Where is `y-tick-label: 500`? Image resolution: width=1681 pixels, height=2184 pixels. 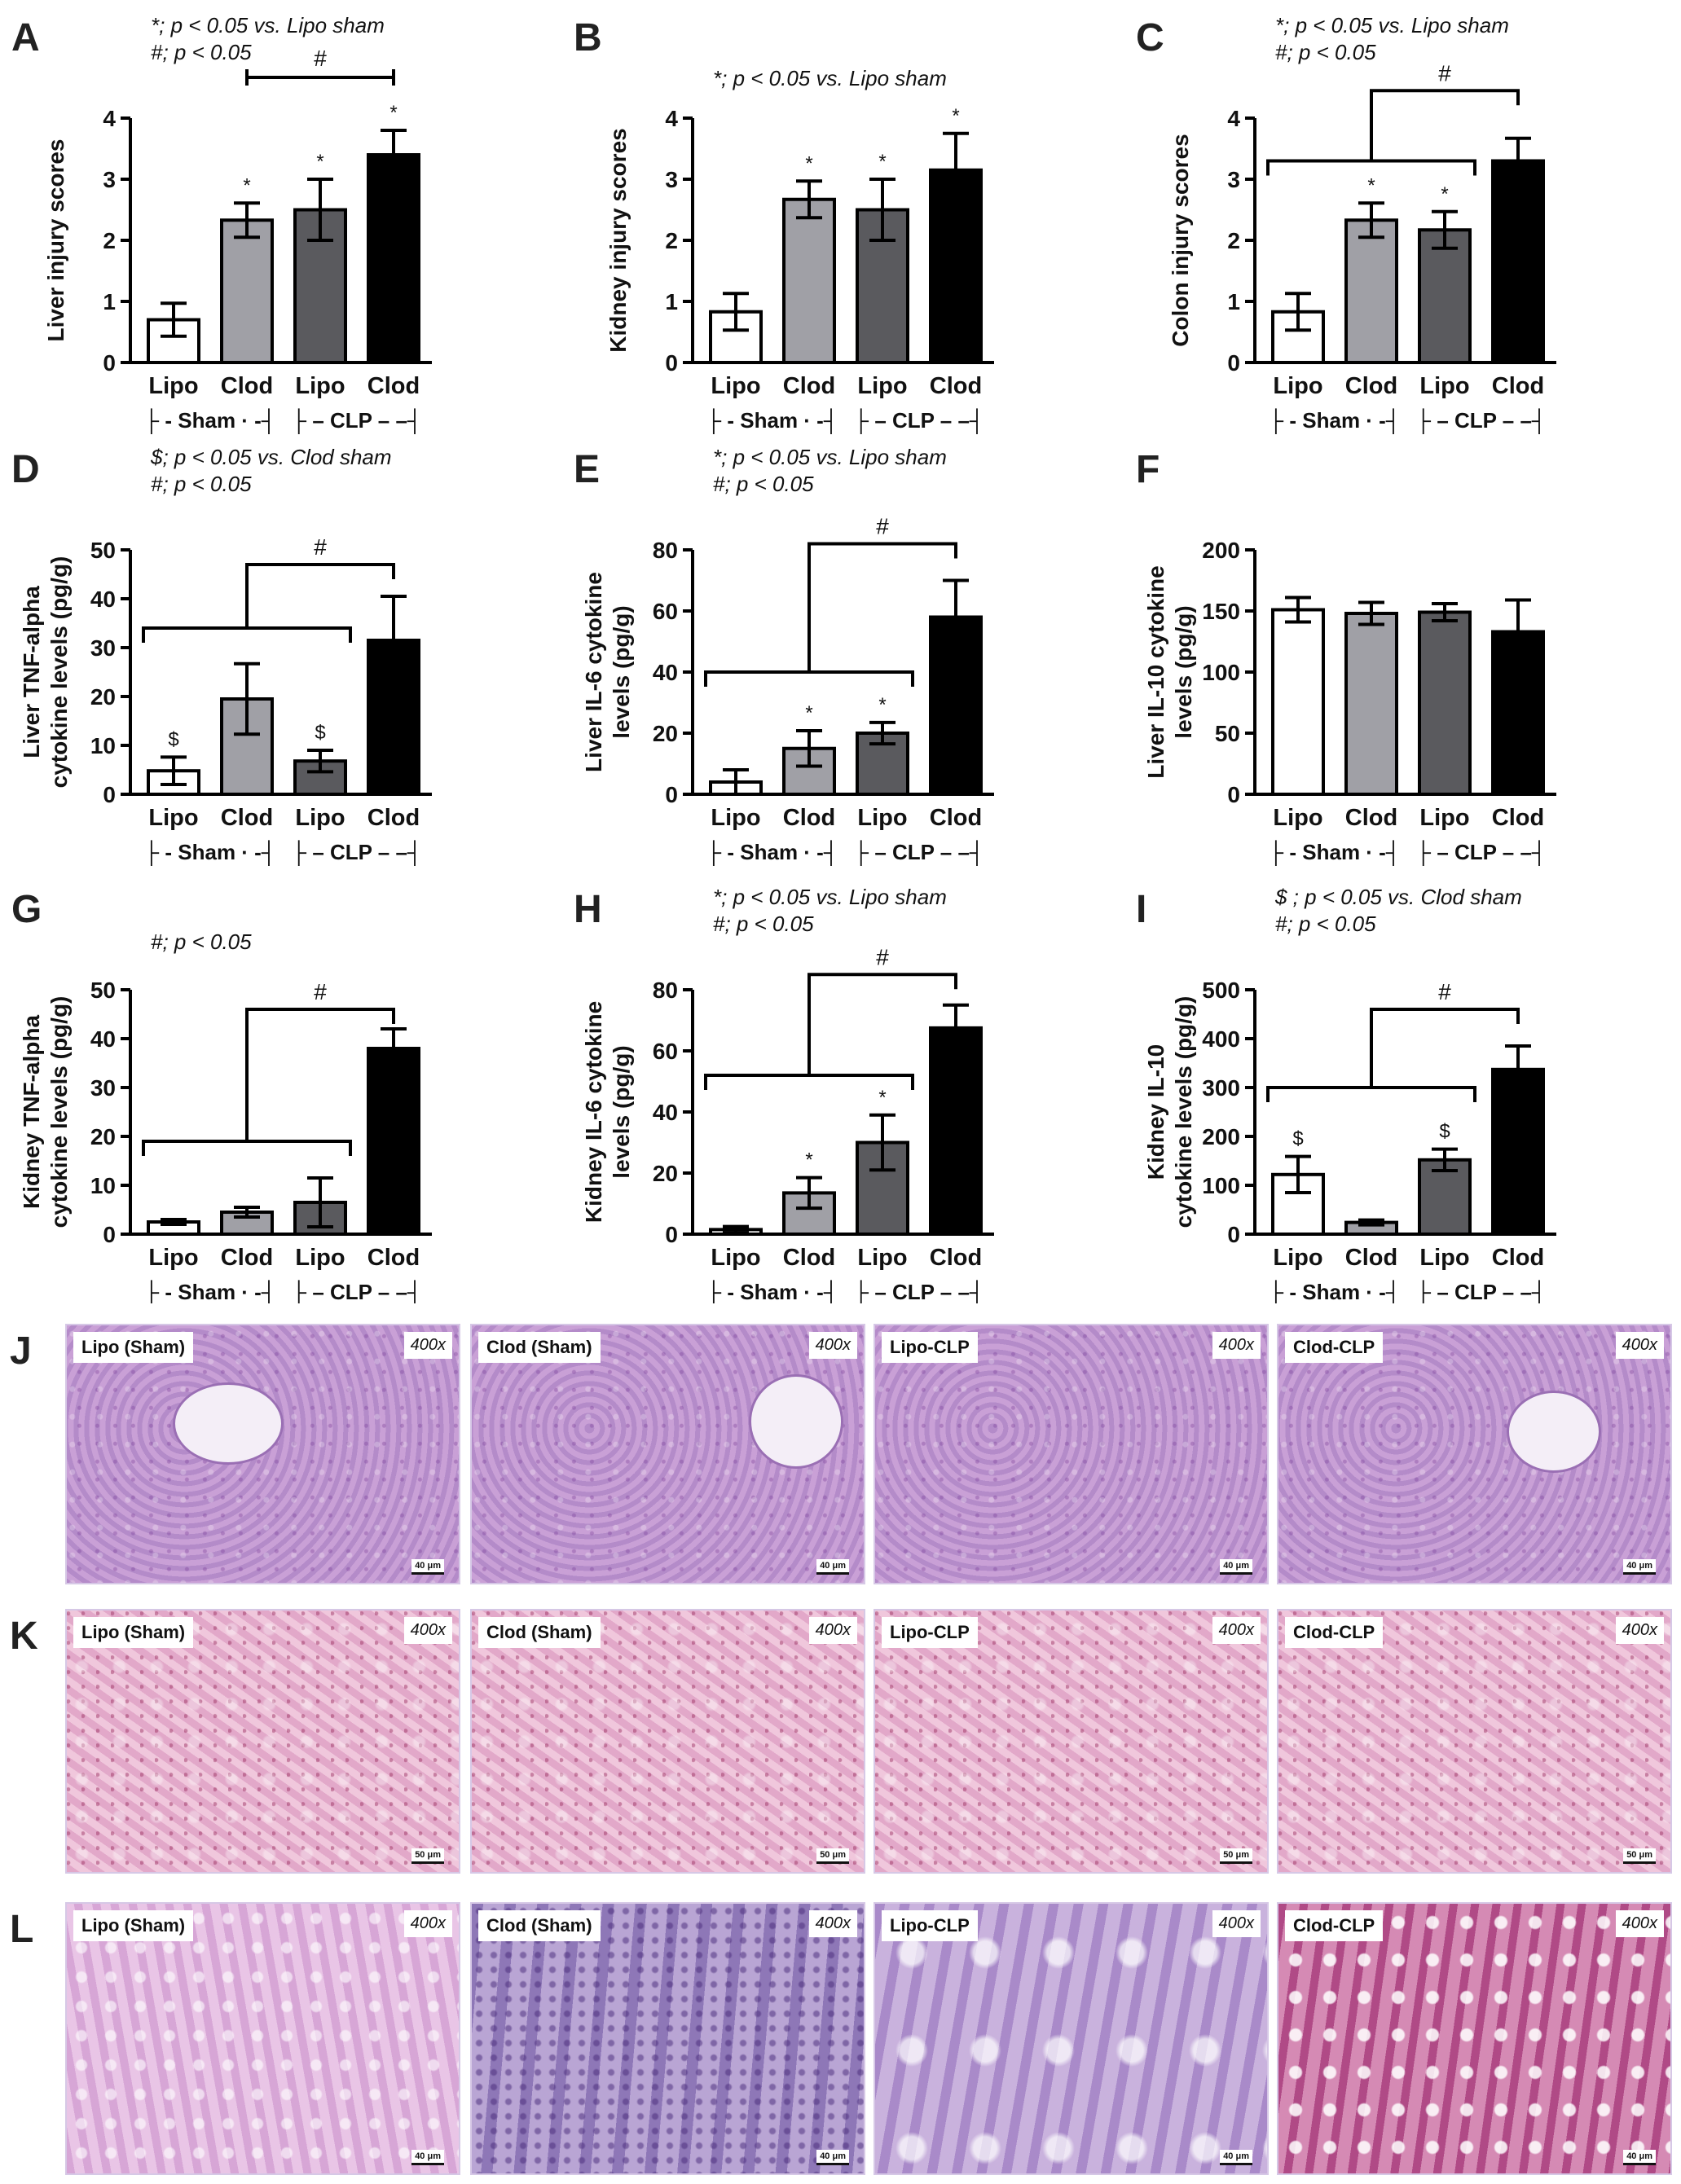
y-tick-label: 500 is located at coordinates (1221, 990).